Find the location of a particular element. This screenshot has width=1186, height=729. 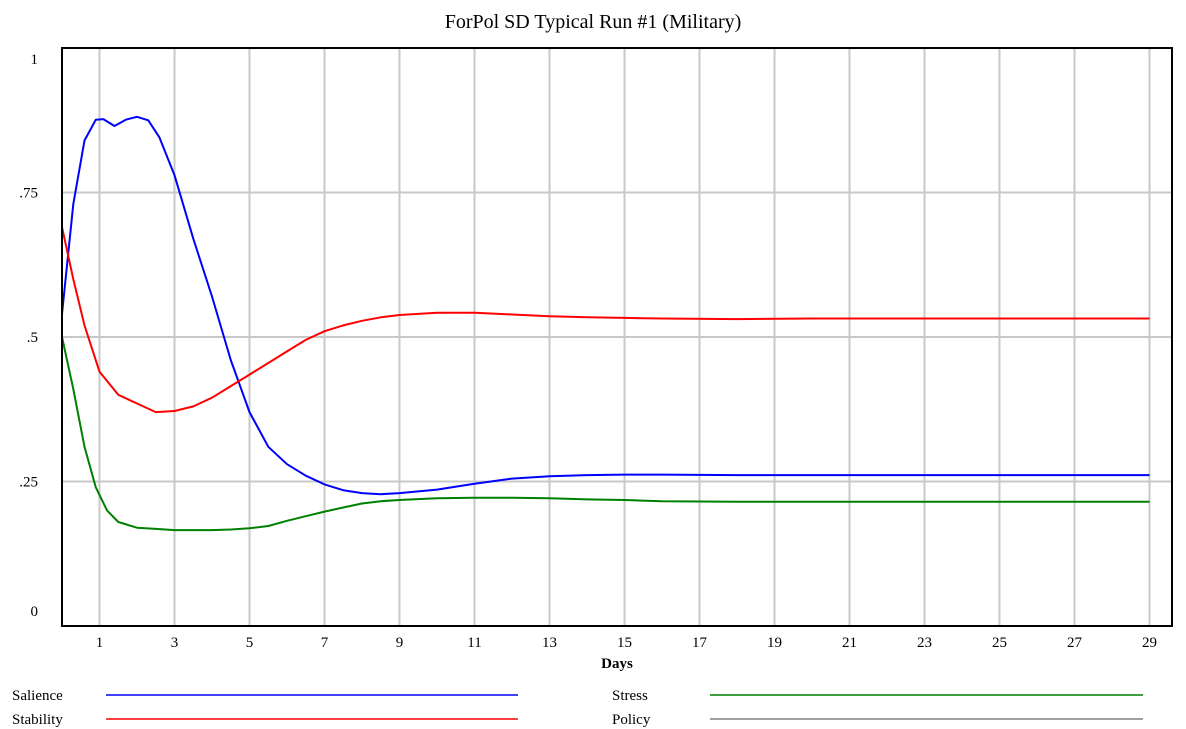

legend-label-salience: Salience is located at coordinates (37, 696).